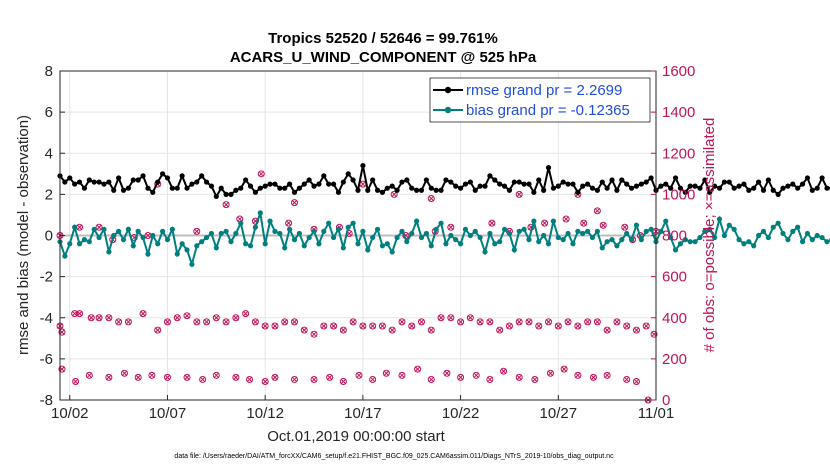  I want to click on x-tick-label: 10/12, so click(265, 413).